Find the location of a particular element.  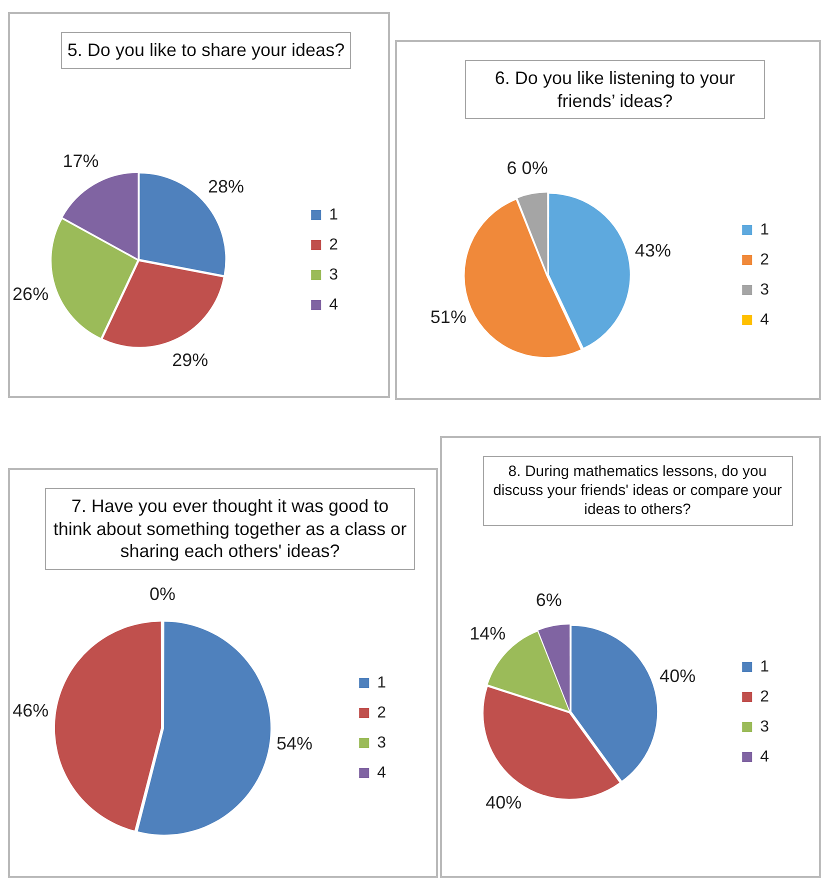

chart-title: 8. During mathematics lessons, do you discuss your friends' ideas or compare your ideas to others? is located at coordinates (637, 491).